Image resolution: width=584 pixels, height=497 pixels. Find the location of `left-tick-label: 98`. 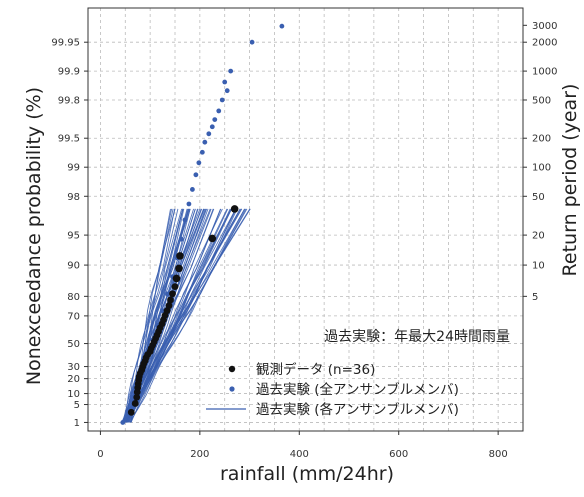

left-tick-label: 98 is located at coordinates (73, 197).